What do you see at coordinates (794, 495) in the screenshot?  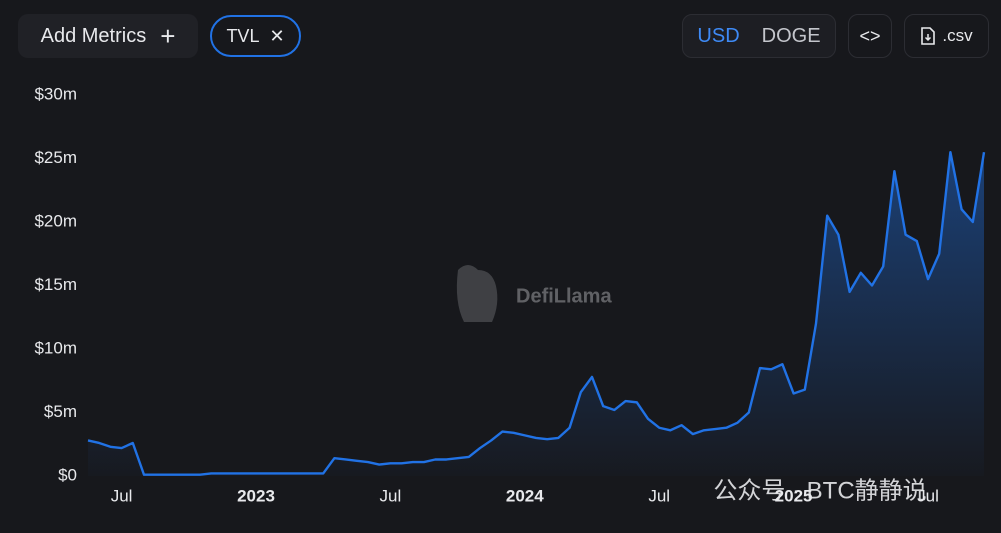 I see `x-tick-label: 2025` at bounding box center [794, 495].